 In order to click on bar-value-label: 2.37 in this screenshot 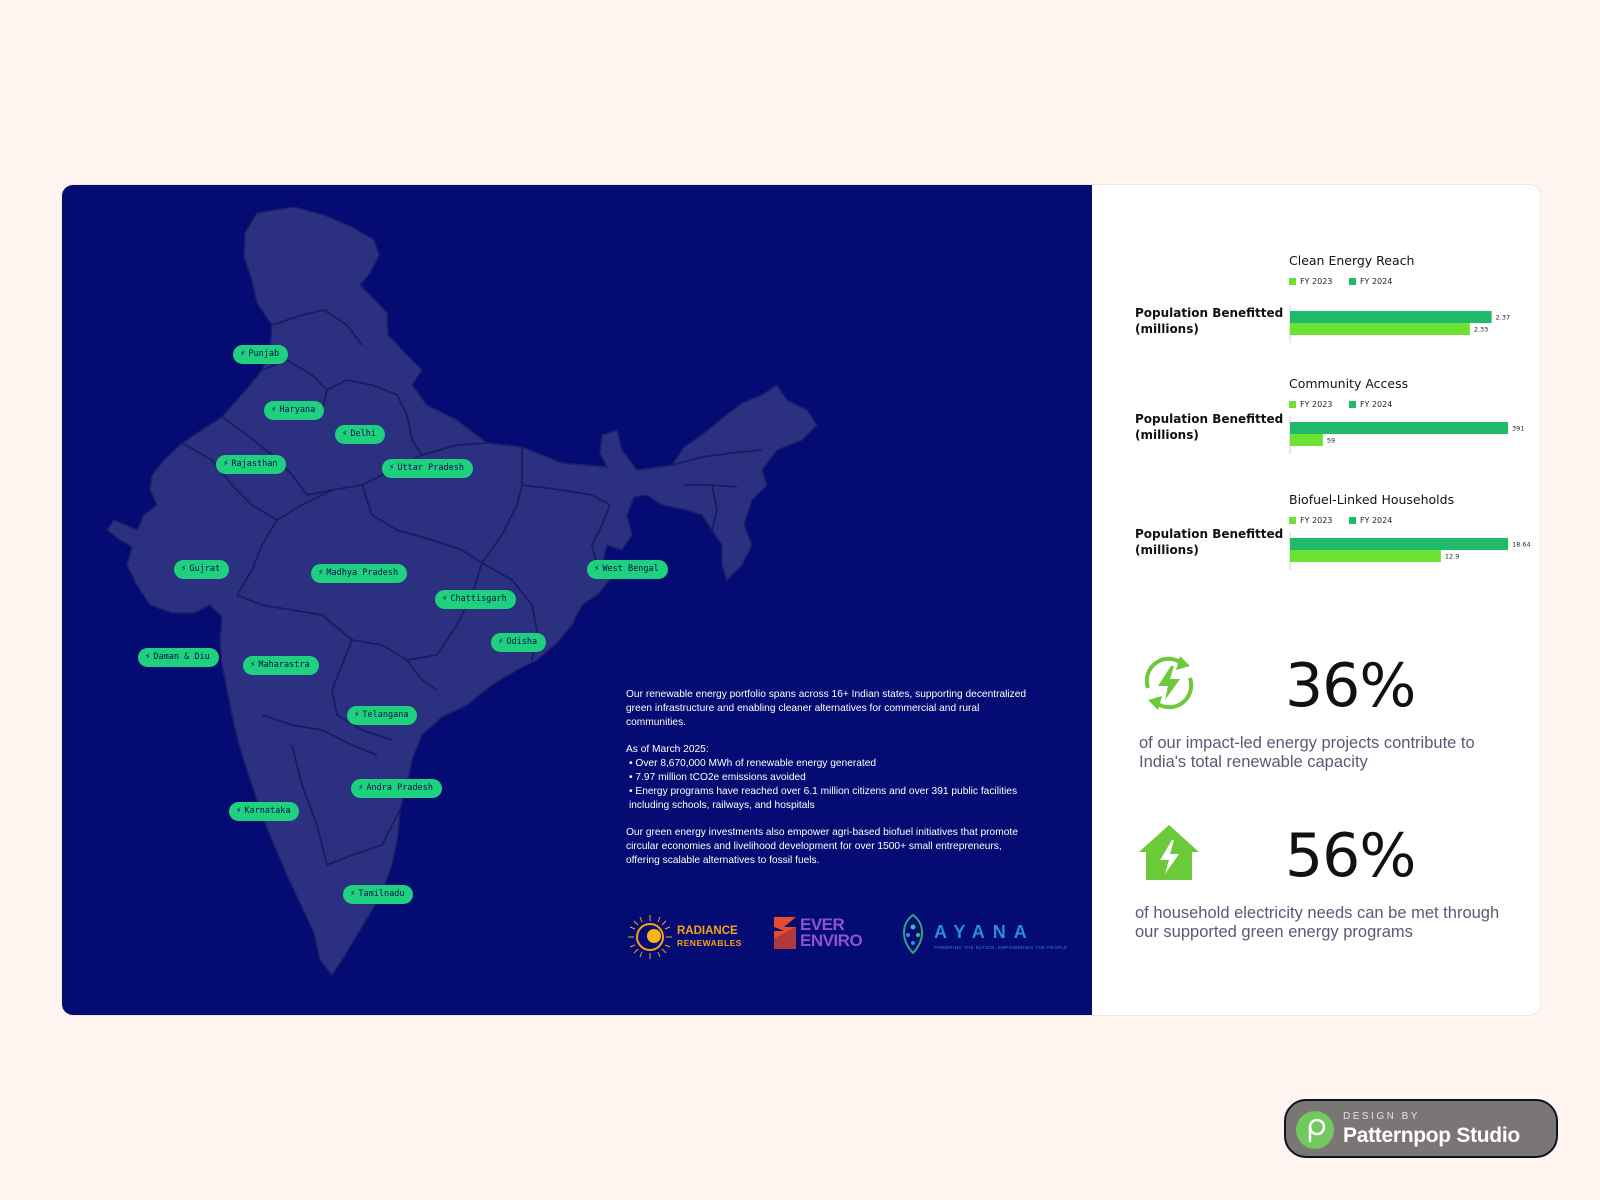, I will do `click(1503, 318)`.